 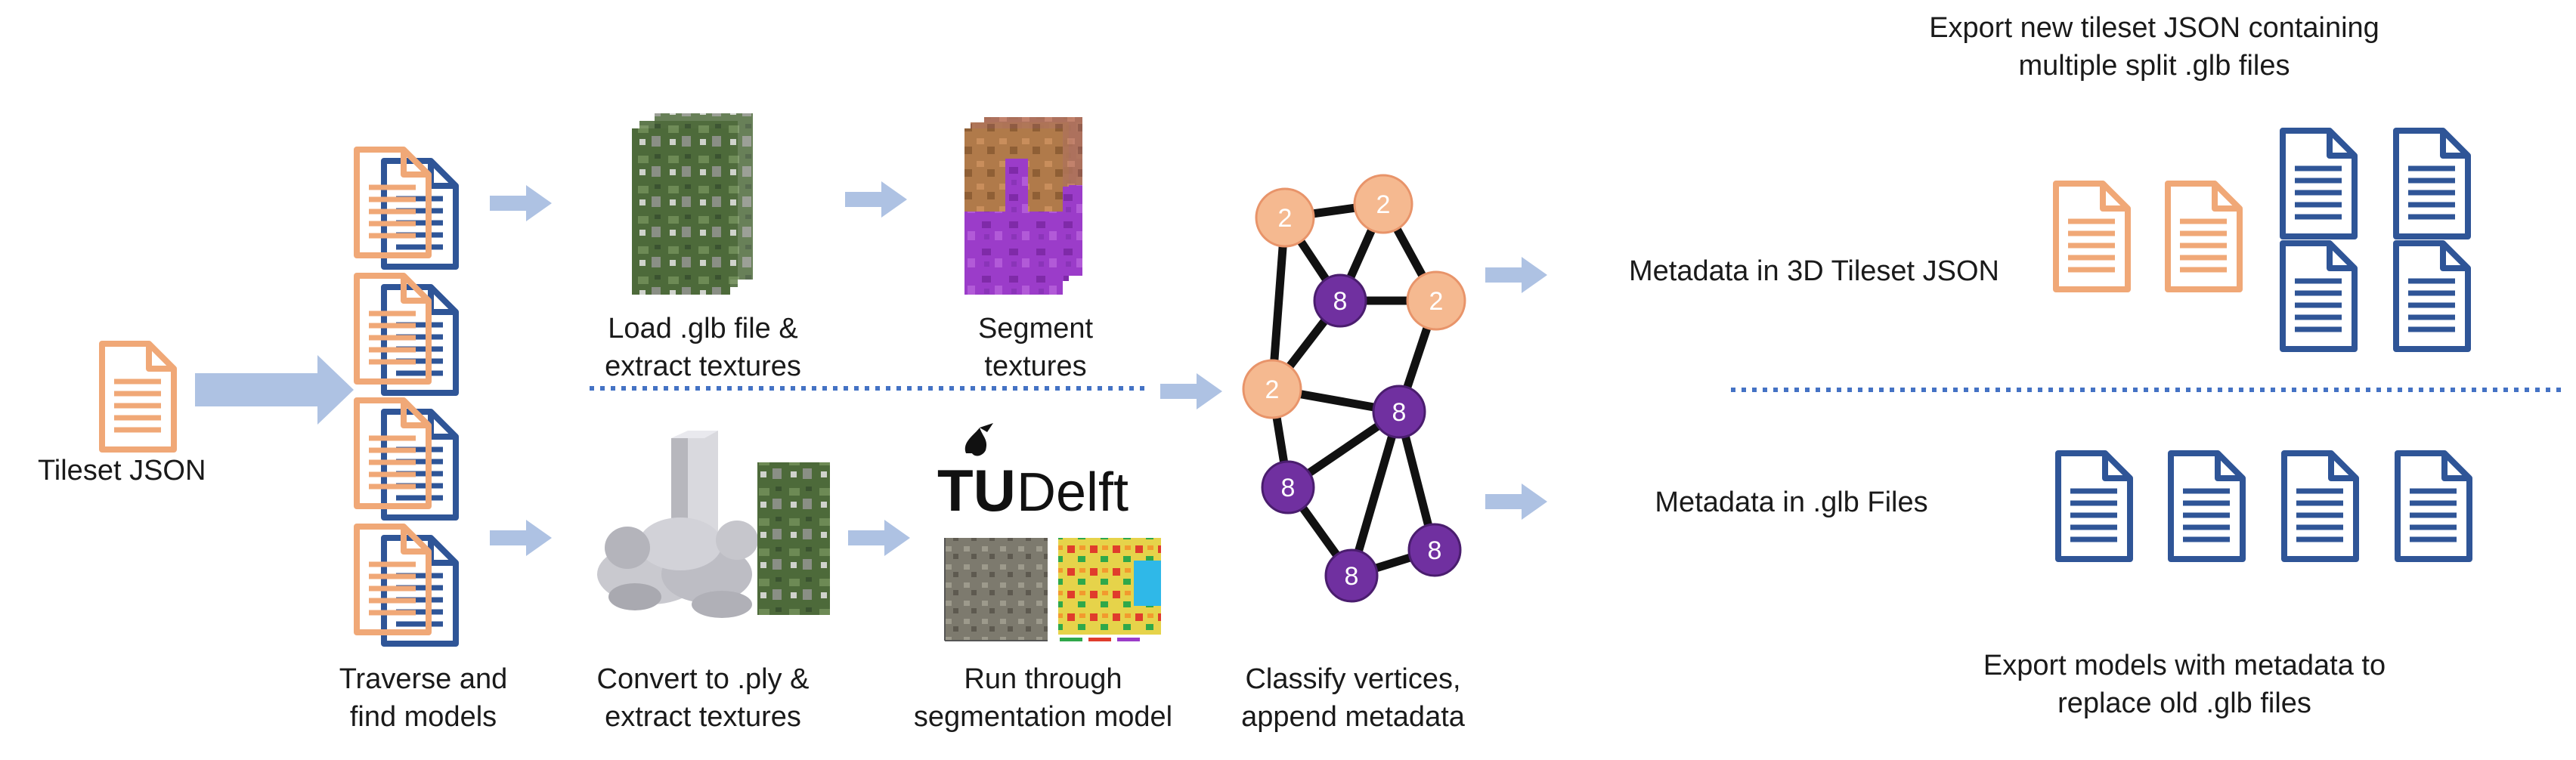 I want to click on arrow-to-convert, so click(x=521, y=538).